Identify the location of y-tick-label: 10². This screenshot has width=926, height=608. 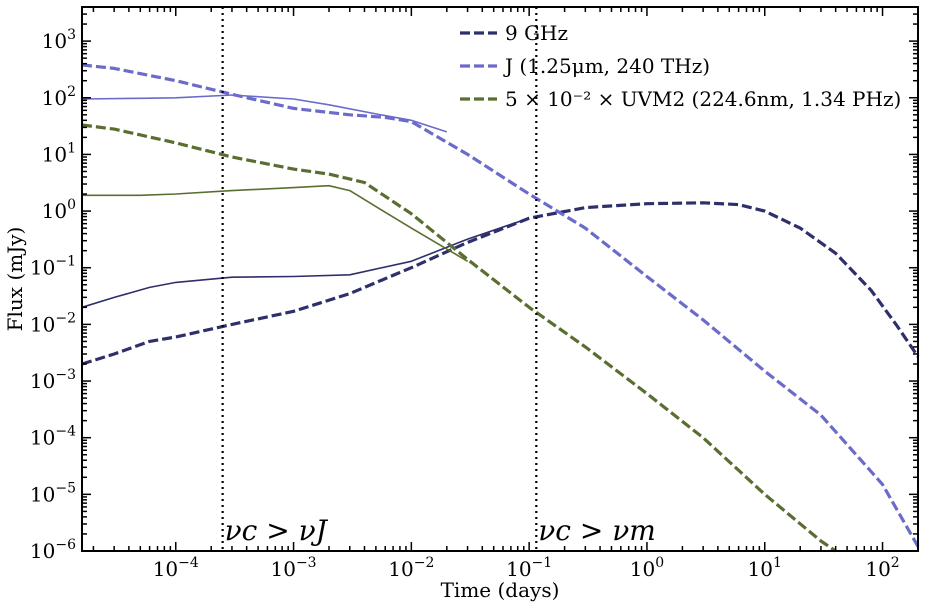
(59, 97).